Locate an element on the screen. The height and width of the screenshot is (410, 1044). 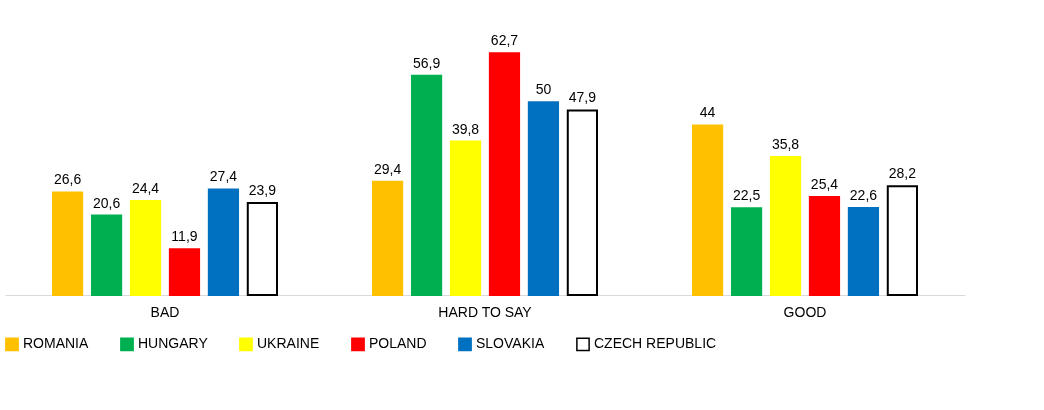
data-label: 44 is located at coordinates (707, 112).